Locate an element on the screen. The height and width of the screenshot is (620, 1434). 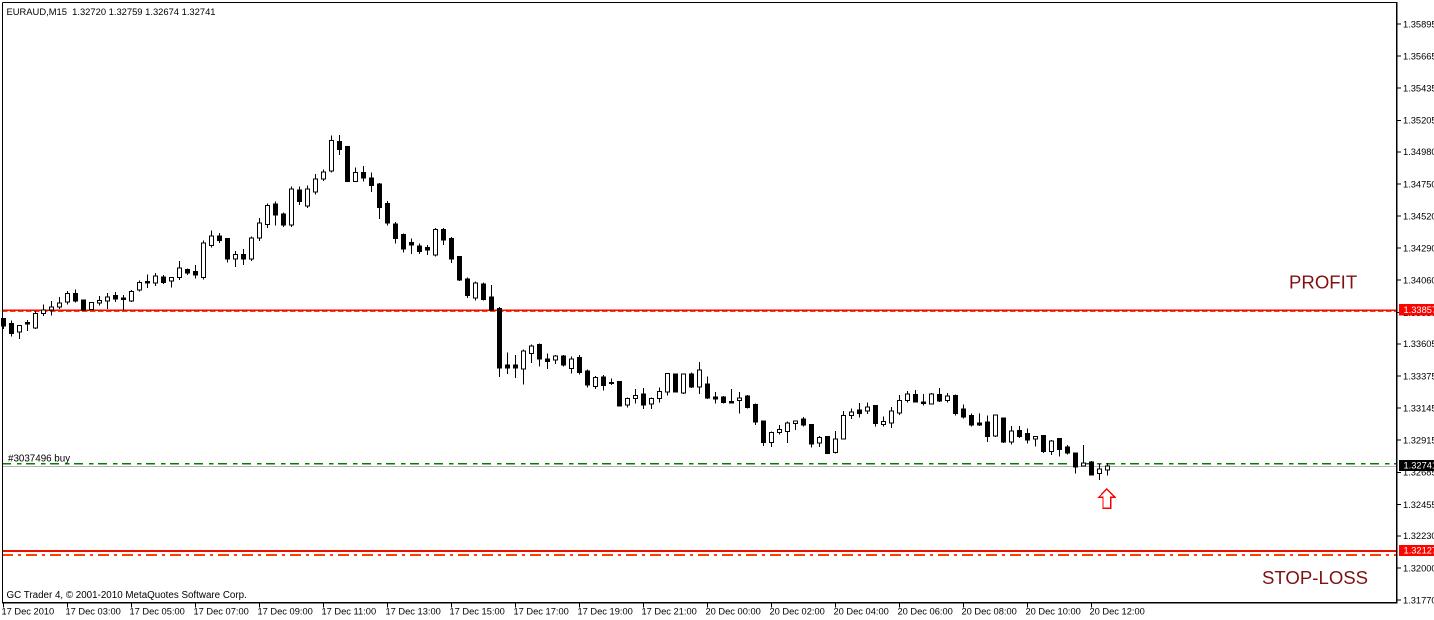
svg-text: 1.34060 is located at coordinates (1418, 281).